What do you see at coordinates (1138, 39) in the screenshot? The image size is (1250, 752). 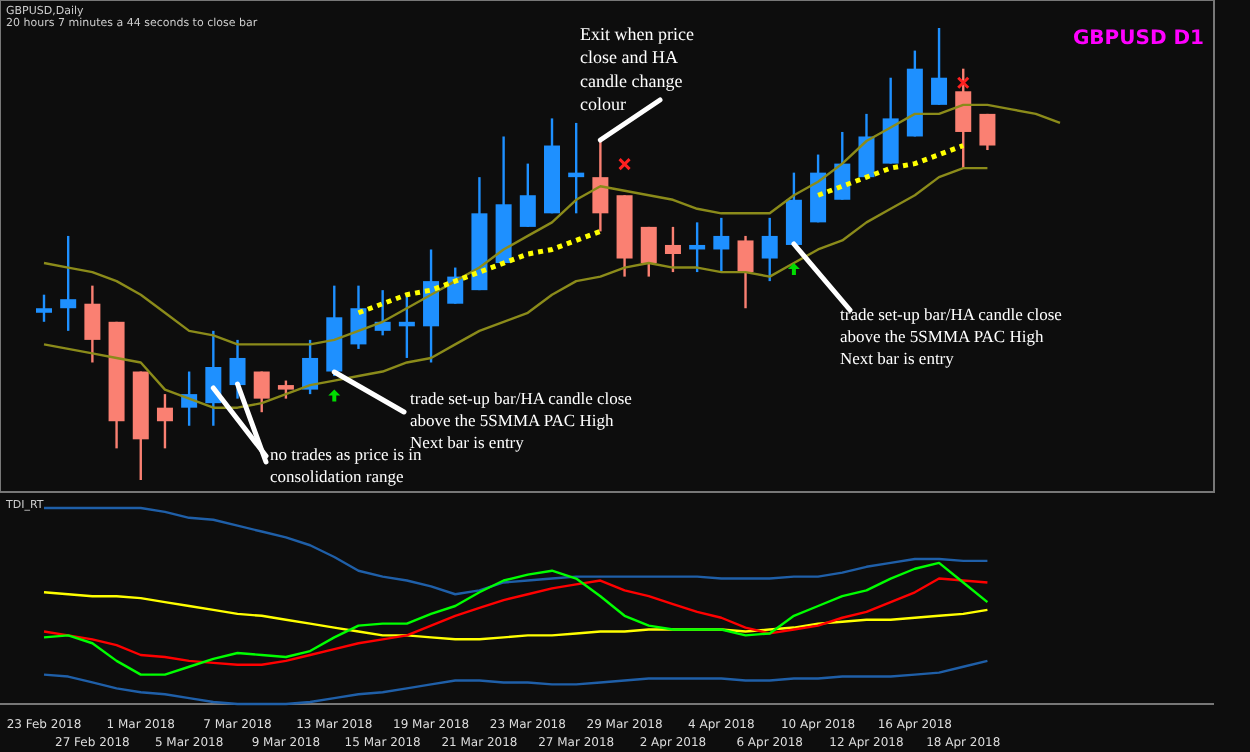 I see `text: GBPUSD D1` at bounding box center [1138, 39].